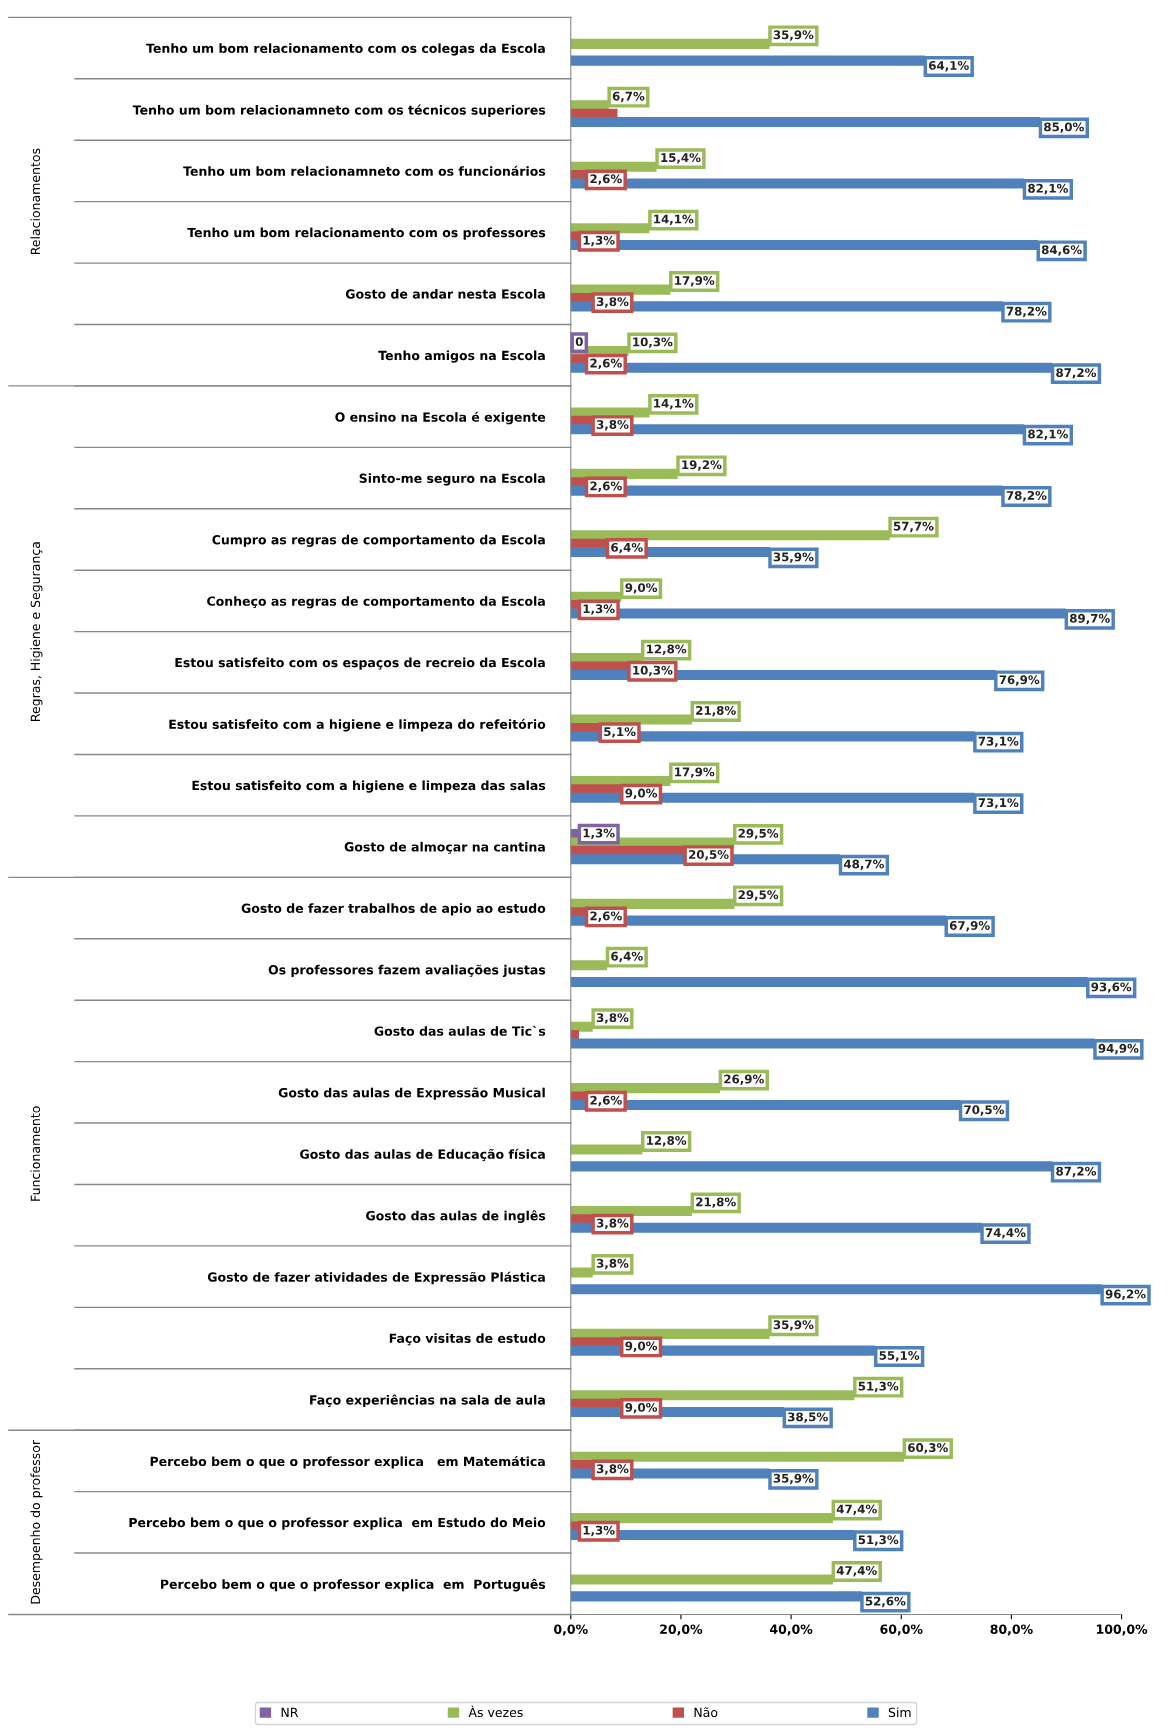  I want to click on y-tick-label: Sinto-me seguro na Escola, so click(452, 479).